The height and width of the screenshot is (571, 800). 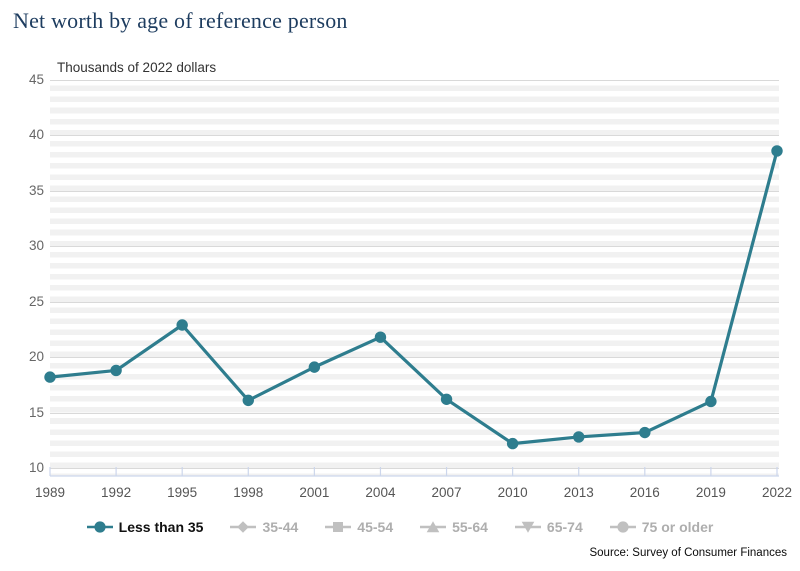 I want to click on y-axis-label-45: 45, so click(x=36, y=79).